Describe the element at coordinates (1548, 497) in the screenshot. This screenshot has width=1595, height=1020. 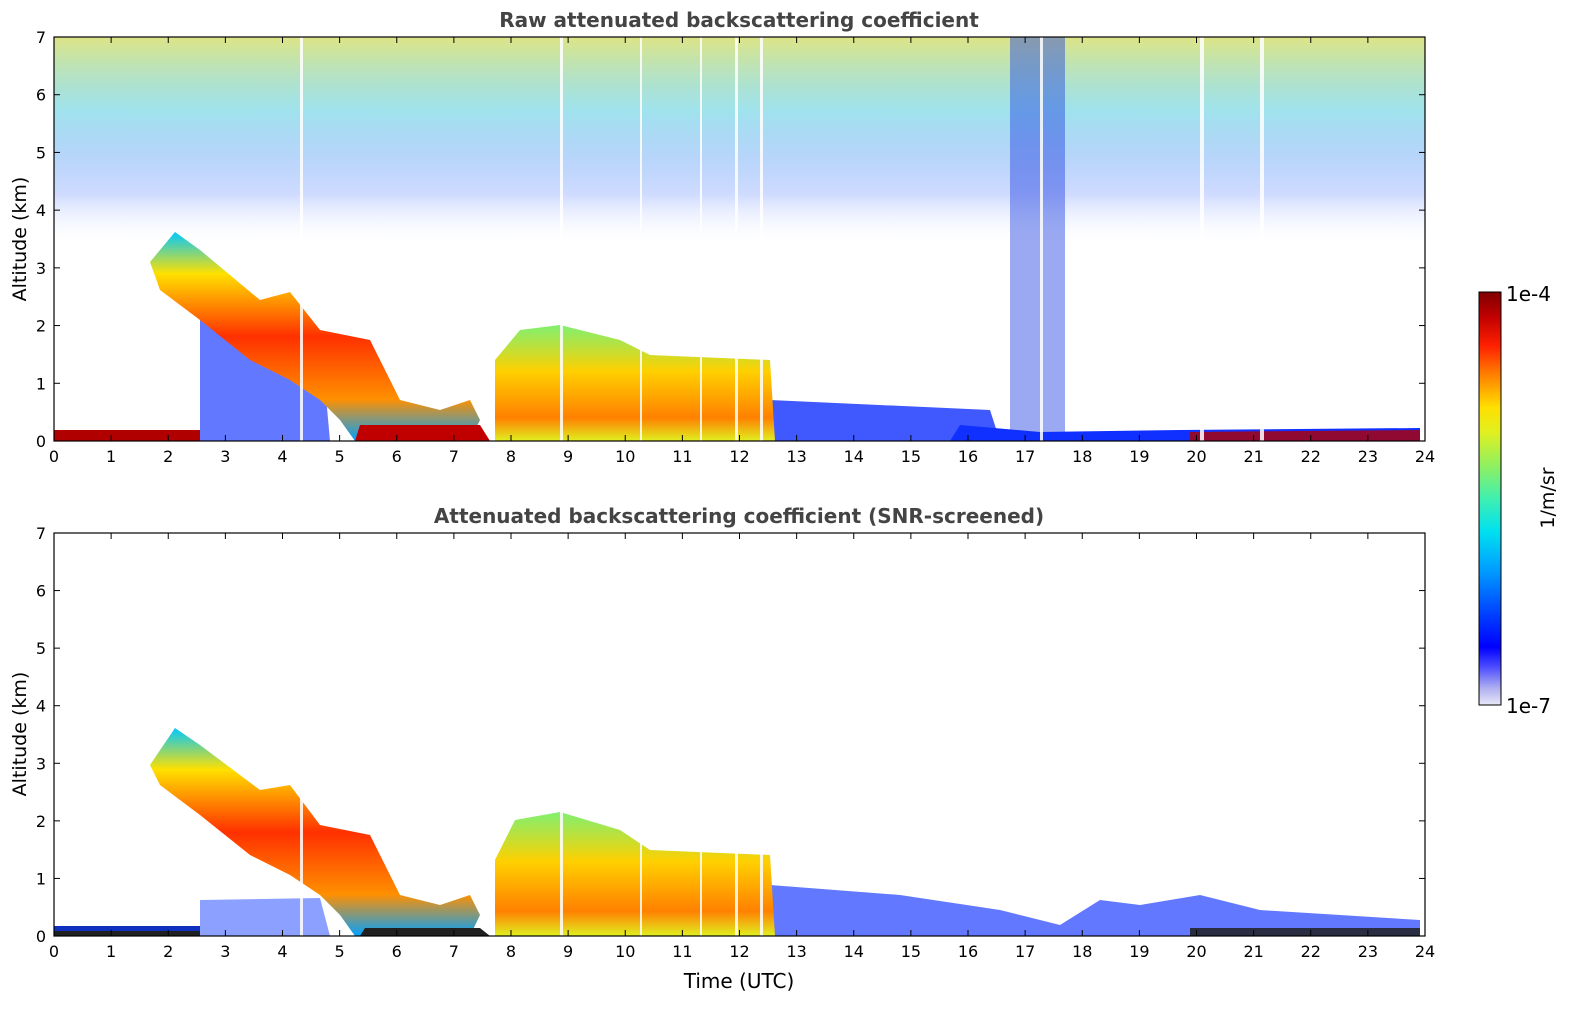
I see `colorbar-unit-label: 1/m/sr` at that location.